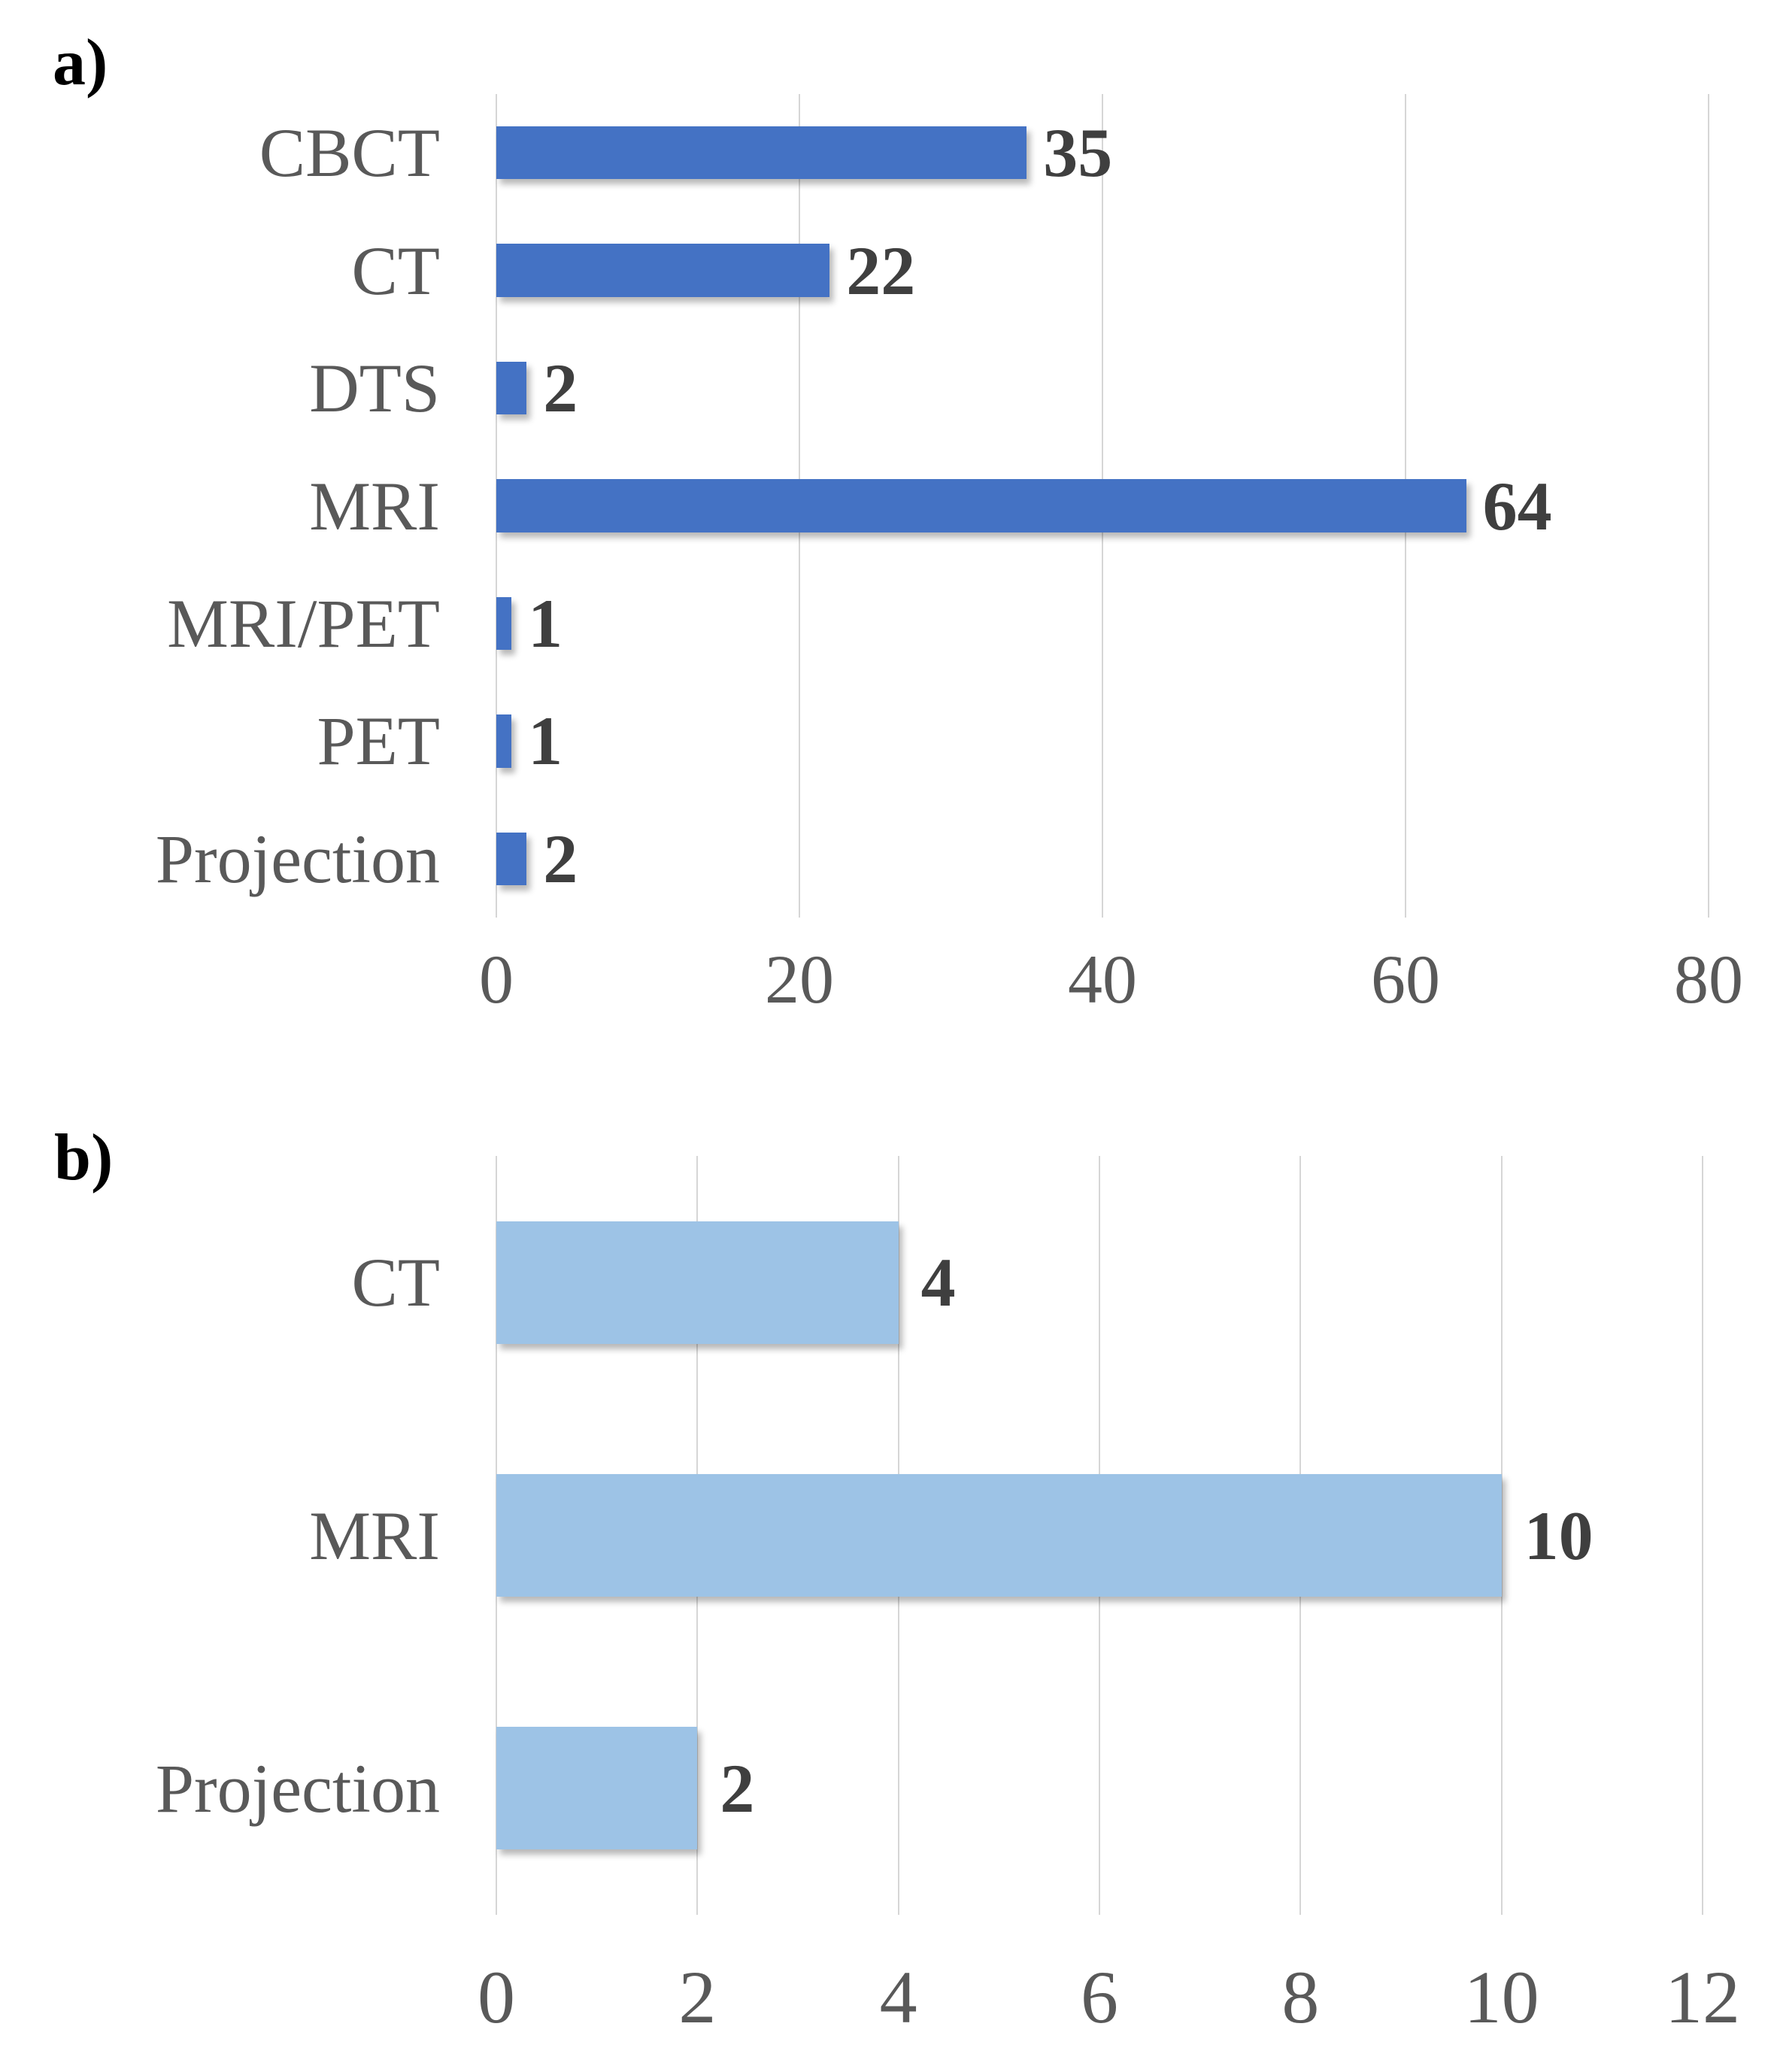  I want to click on value-label: 35, so click(1078, 153).